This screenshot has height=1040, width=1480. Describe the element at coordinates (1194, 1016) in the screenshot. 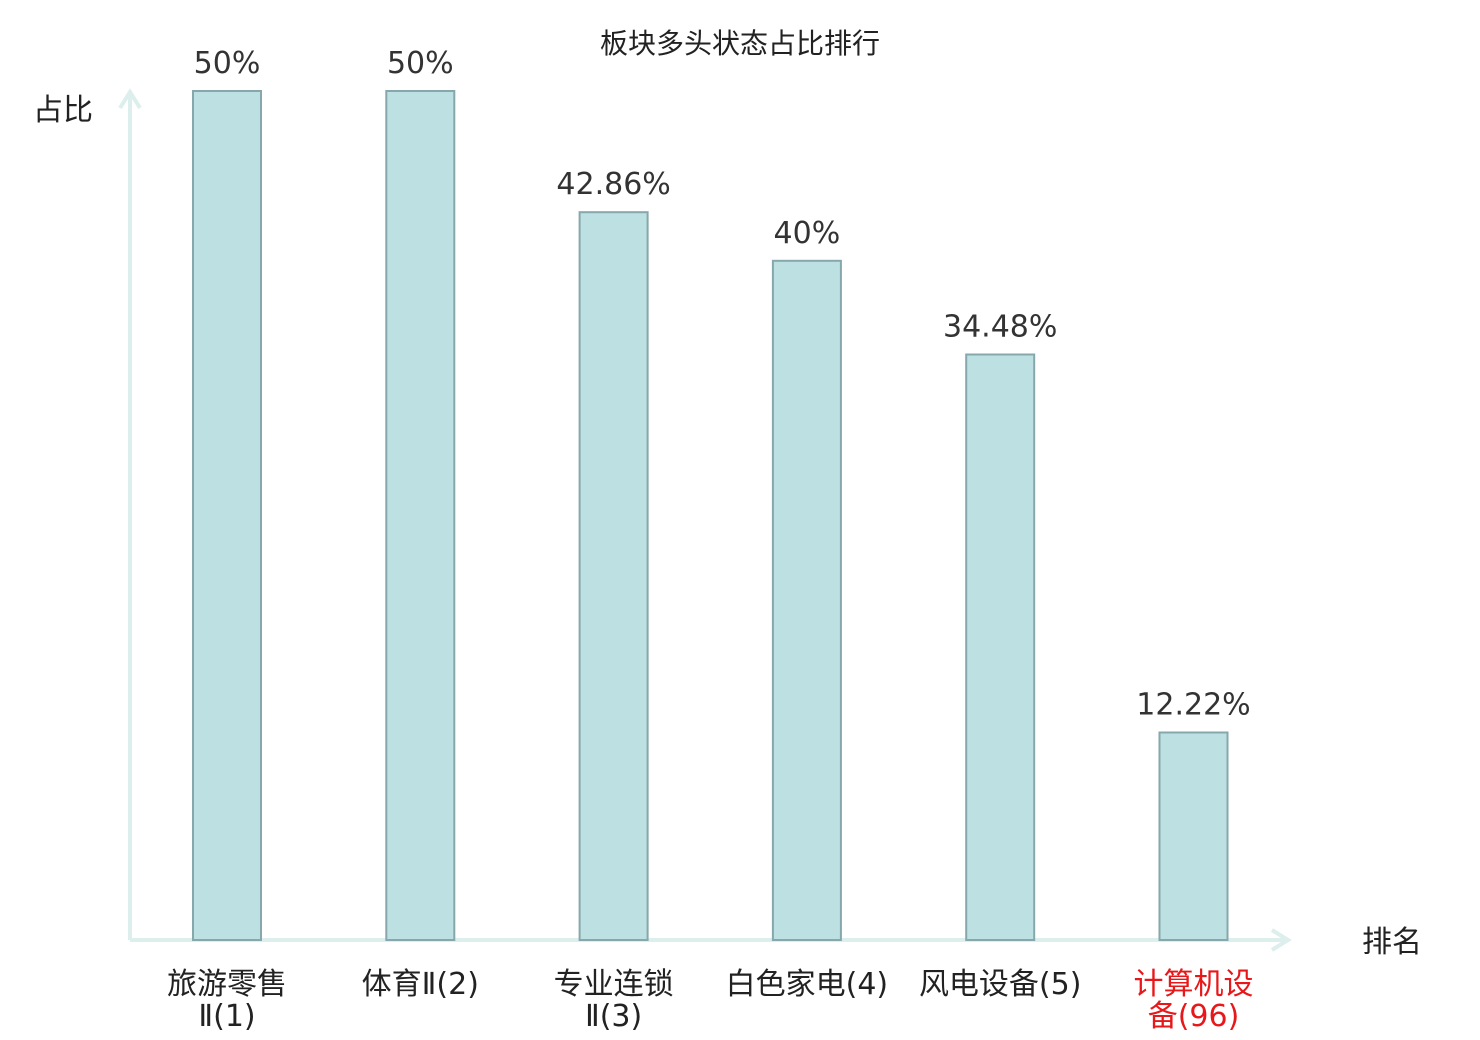

I see `category-label: 备(96)` at that location.